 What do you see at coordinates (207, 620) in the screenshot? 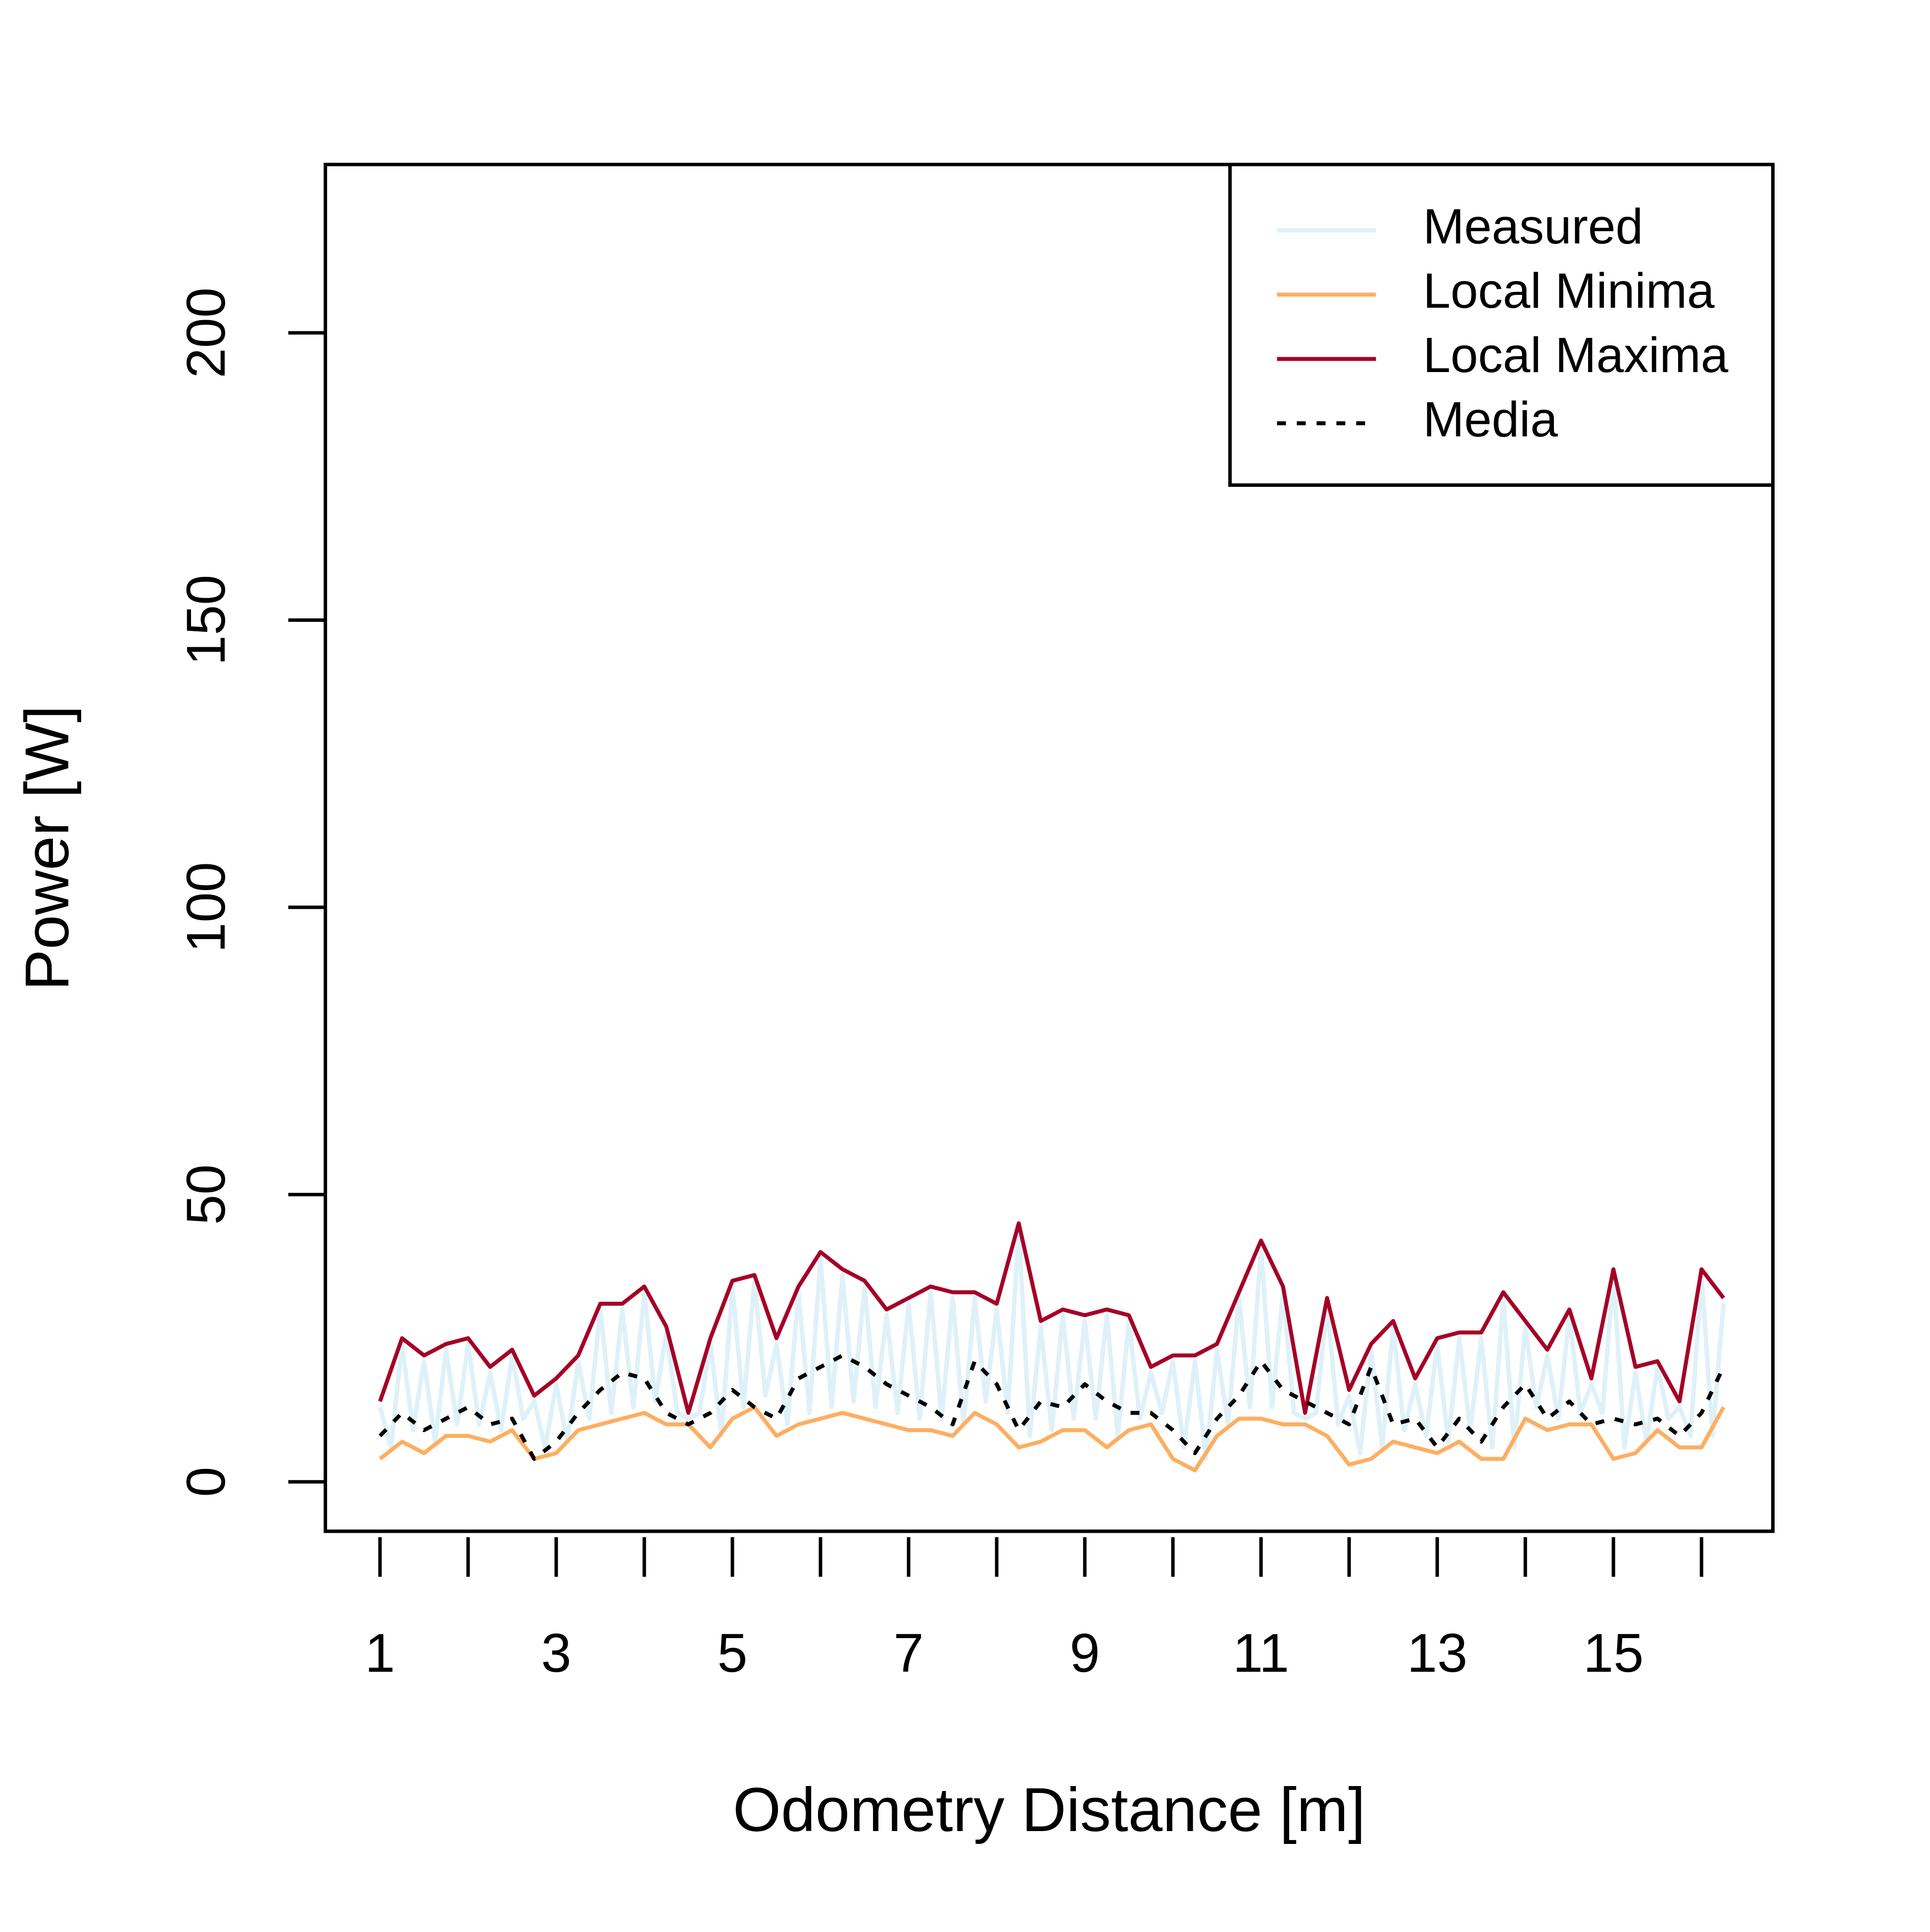
I see `y-tick-label: 150` at bounding box center [207, 620].